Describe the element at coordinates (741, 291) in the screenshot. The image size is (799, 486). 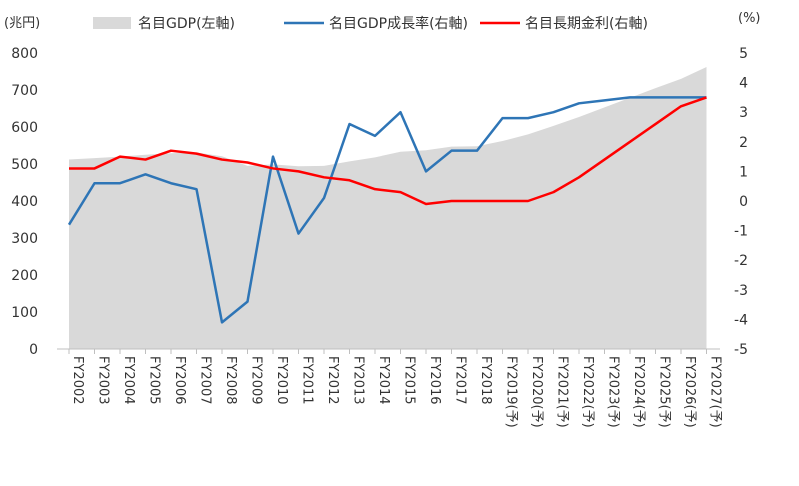
I see `right-tick-label: -3` at that location.